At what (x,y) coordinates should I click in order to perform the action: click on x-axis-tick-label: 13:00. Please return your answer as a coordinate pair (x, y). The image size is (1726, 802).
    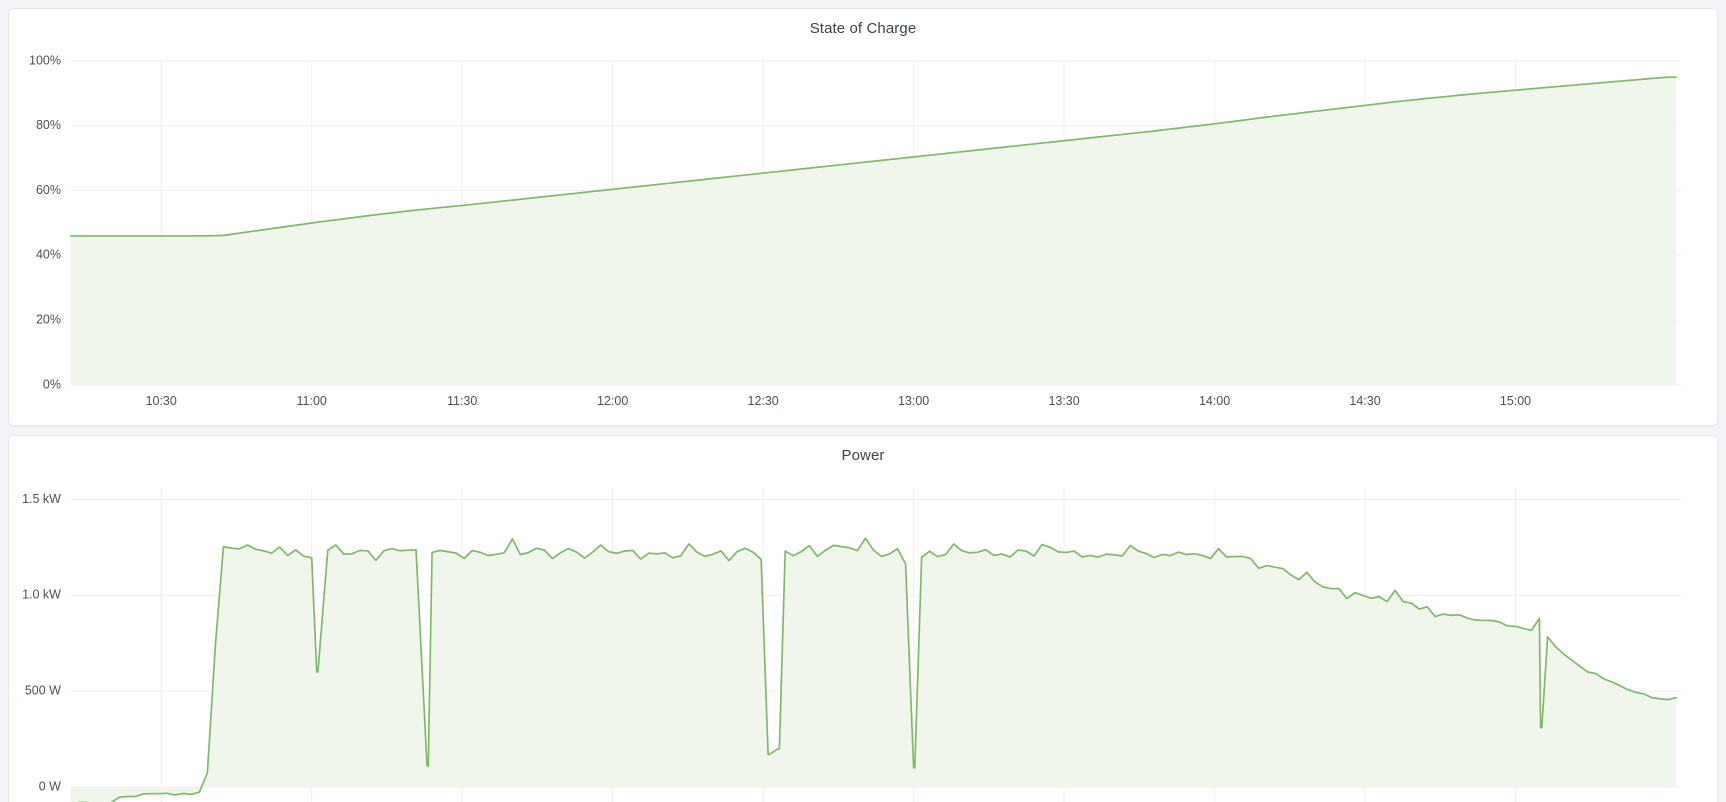
    Looking at the image, I should click on (913, 401).